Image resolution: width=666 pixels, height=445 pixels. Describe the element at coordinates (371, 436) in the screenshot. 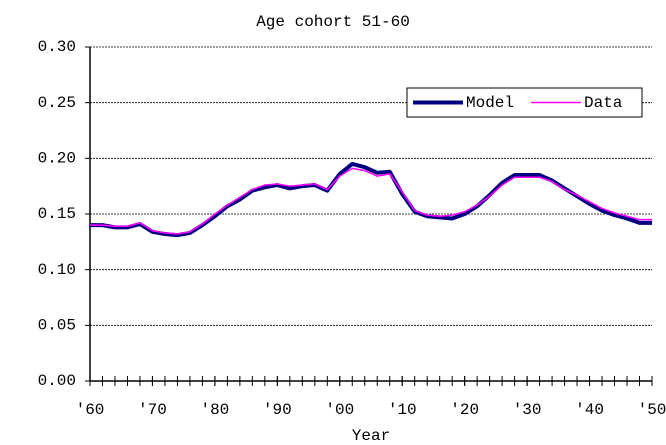

I see `x-axis-label: Year` at that location.